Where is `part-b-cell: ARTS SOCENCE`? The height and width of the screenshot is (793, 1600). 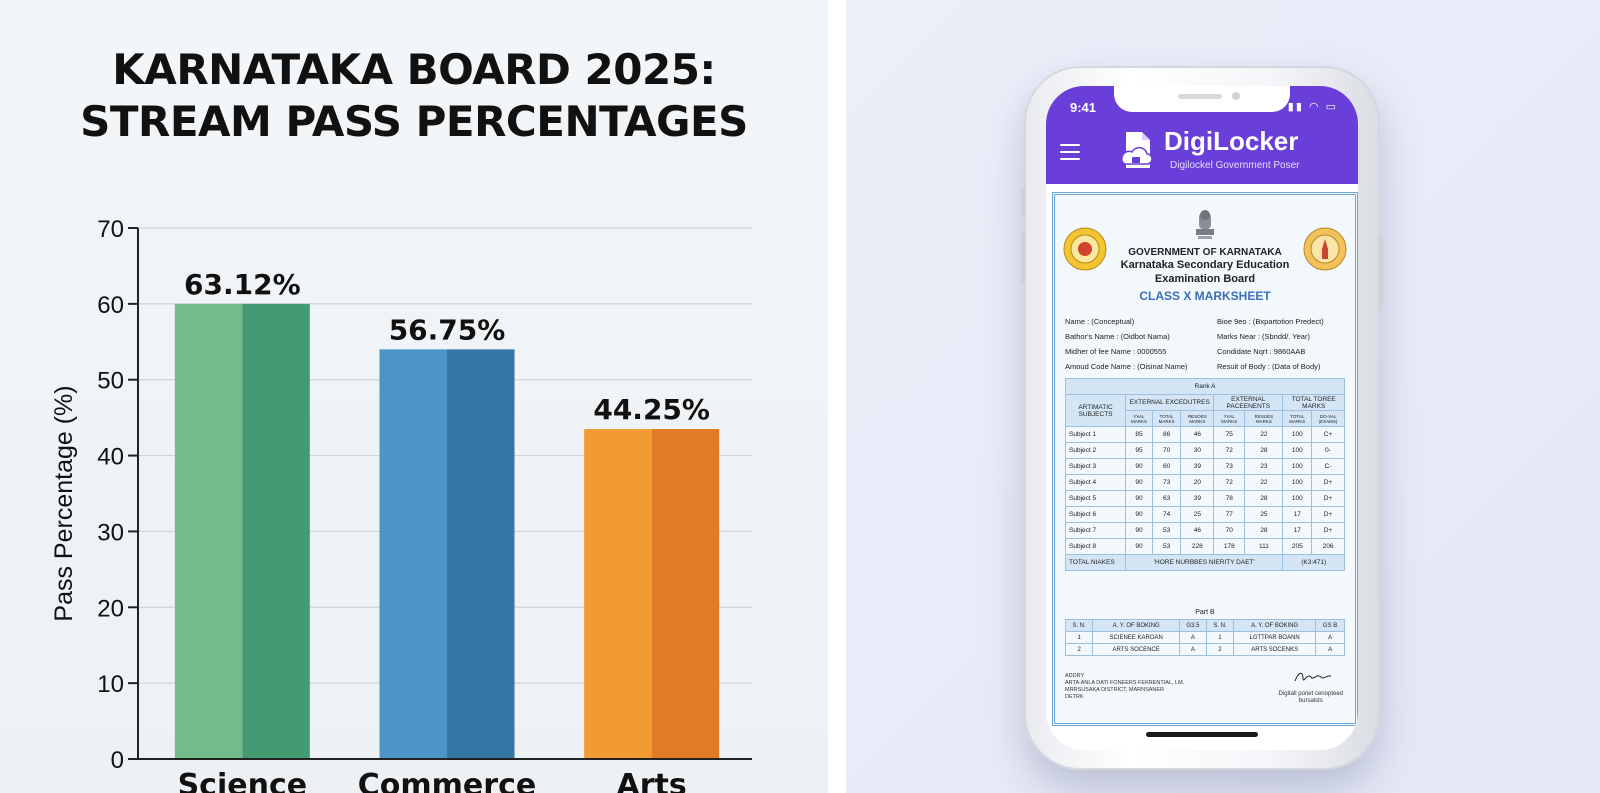
part-b-cell: ARTS SOCENCE is located at coordinates (1136, 649).